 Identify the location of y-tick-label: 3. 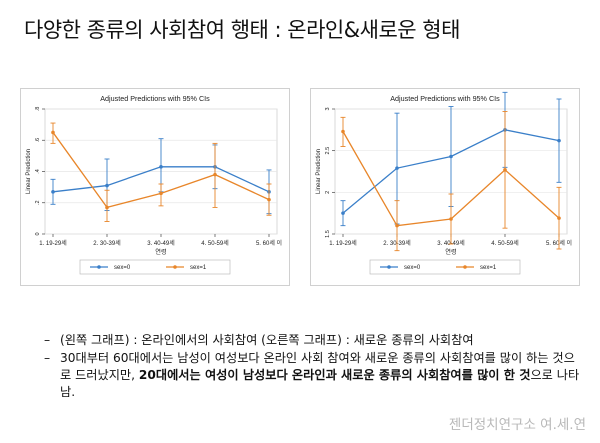
(328, 108).